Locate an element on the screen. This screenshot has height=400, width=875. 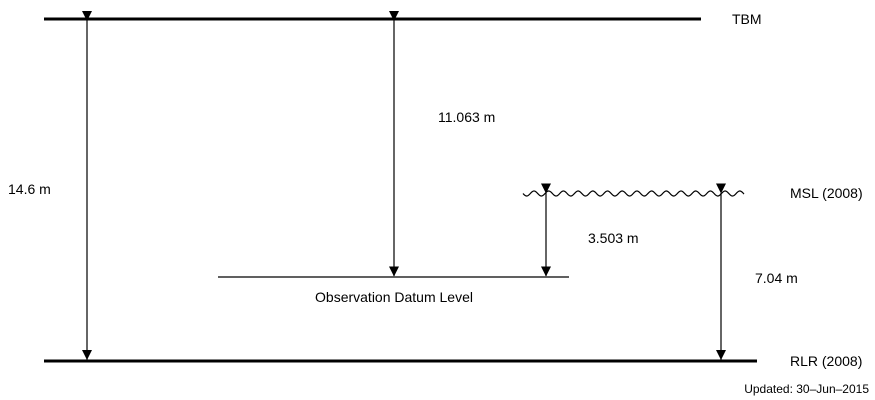
msl-label: MSL (2008) is located at coordinates (826, 193).